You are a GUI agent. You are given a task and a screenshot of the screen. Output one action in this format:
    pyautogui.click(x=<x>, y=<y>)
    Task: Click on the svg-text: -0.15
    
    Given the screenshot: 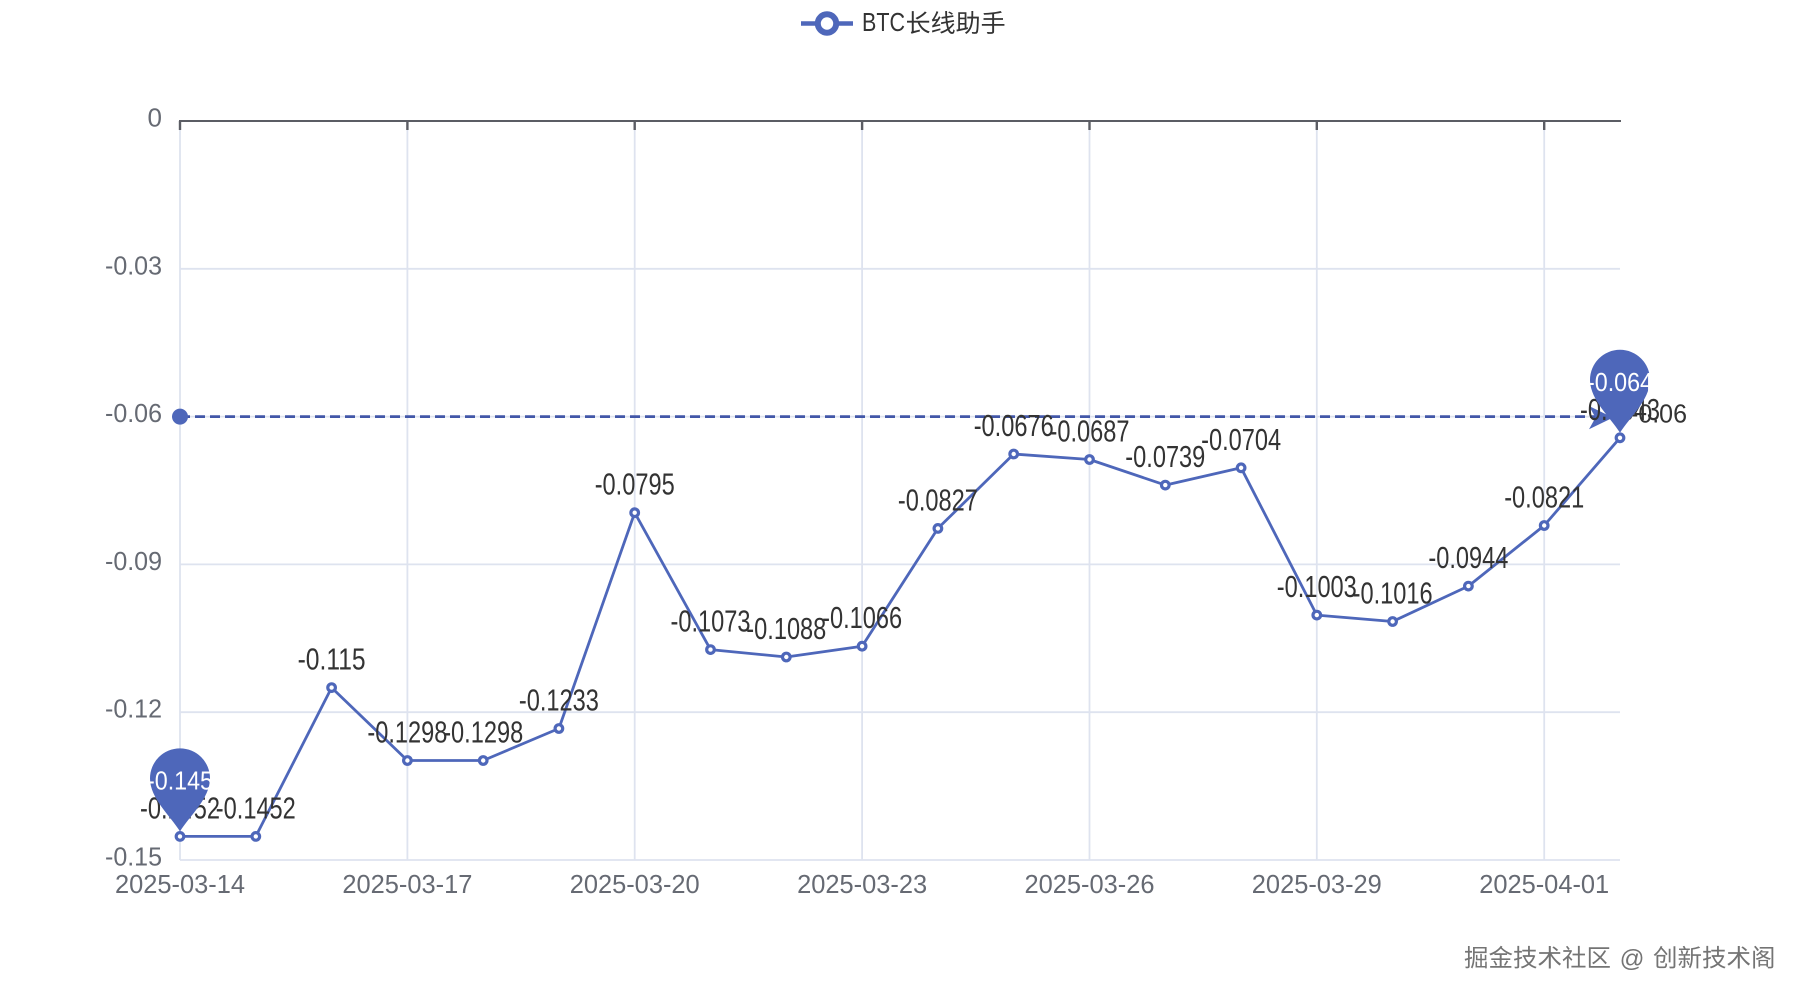 What is the action you would take?
    pyautogui.click(x=133, y=857)
    